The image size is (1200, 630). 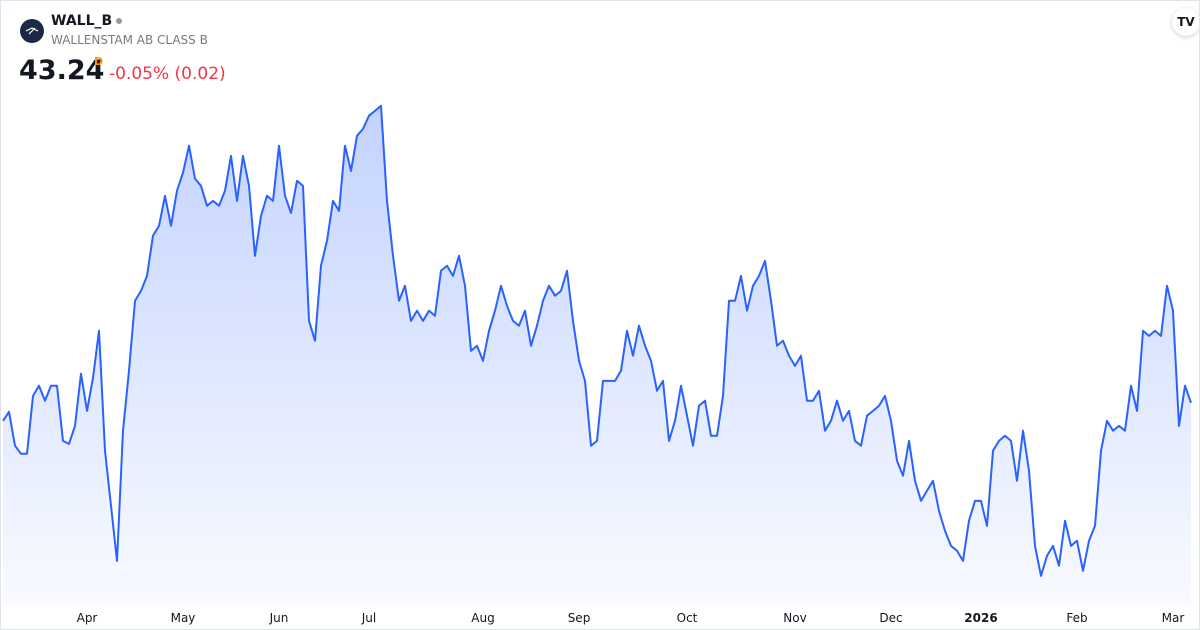 What do you see at coordinates (579, 618) in the screenshot?
I see `x-tick-label: Sep` at bounding box center [579, 618].